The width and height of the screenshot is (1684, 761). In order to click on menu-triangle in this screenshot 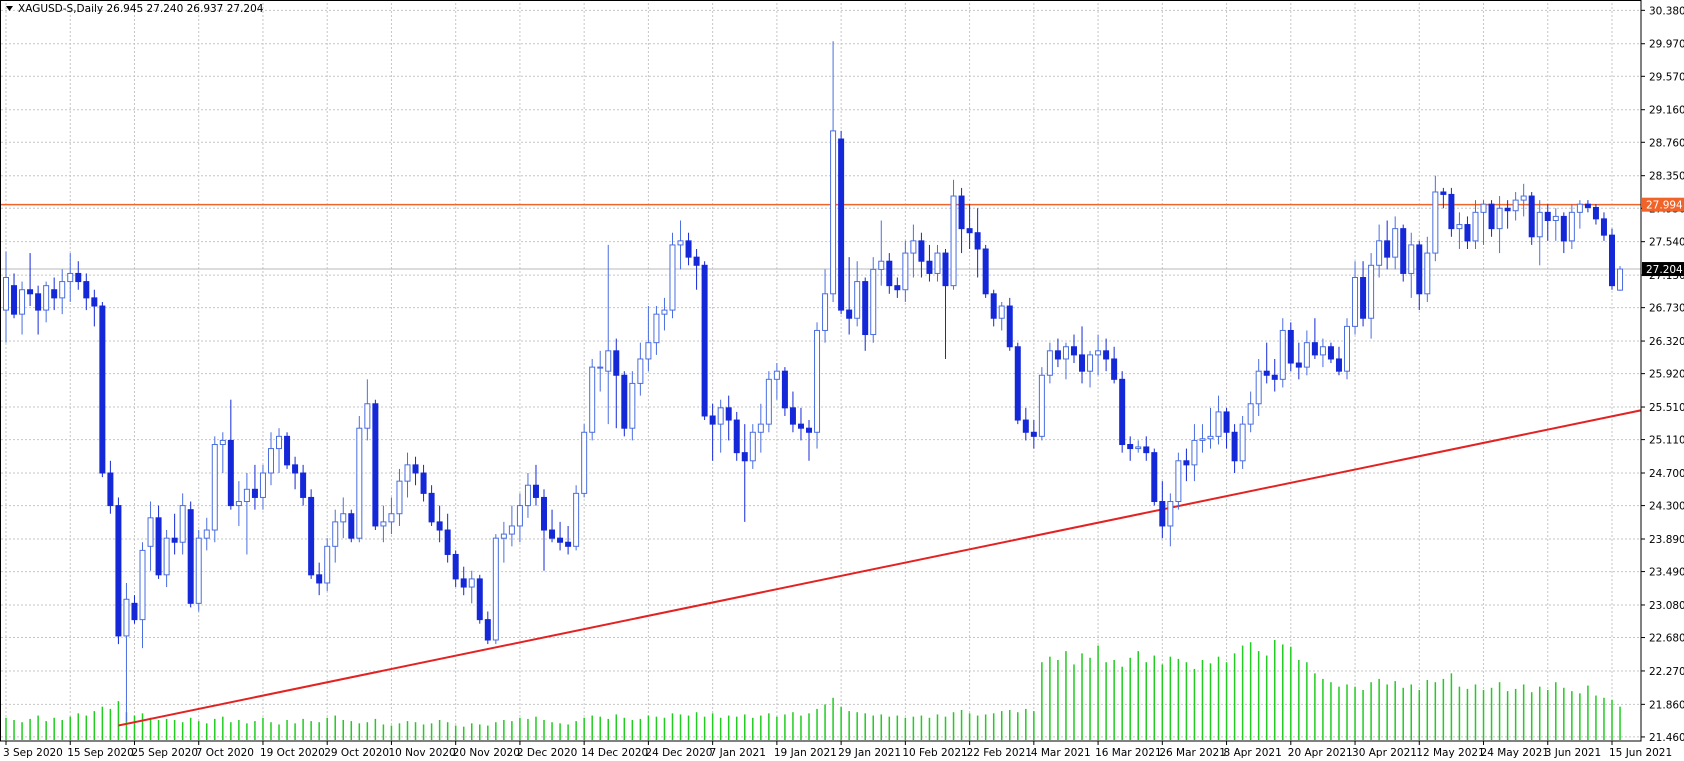, I will do `click(9, 8)`.